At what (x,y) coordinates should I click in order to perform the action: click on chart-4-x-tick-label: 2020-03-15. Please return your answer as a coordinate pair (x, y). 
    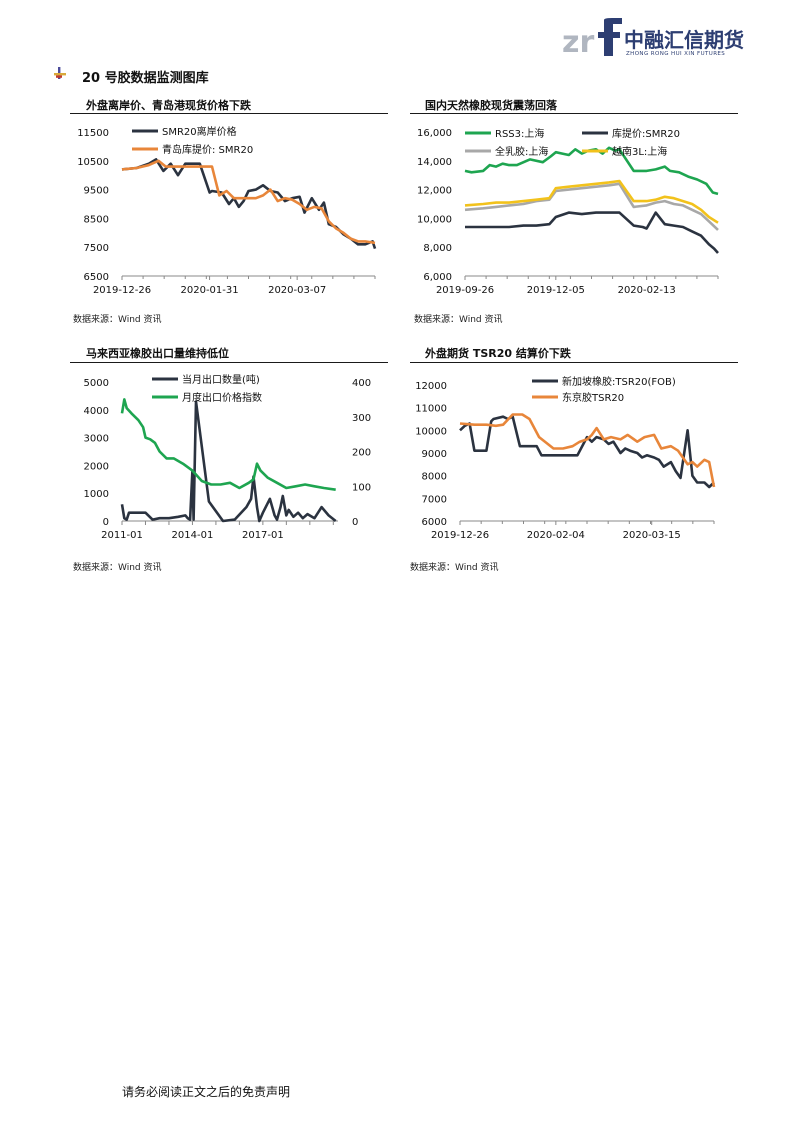
    Looking at the image, I should click on (652, 535).